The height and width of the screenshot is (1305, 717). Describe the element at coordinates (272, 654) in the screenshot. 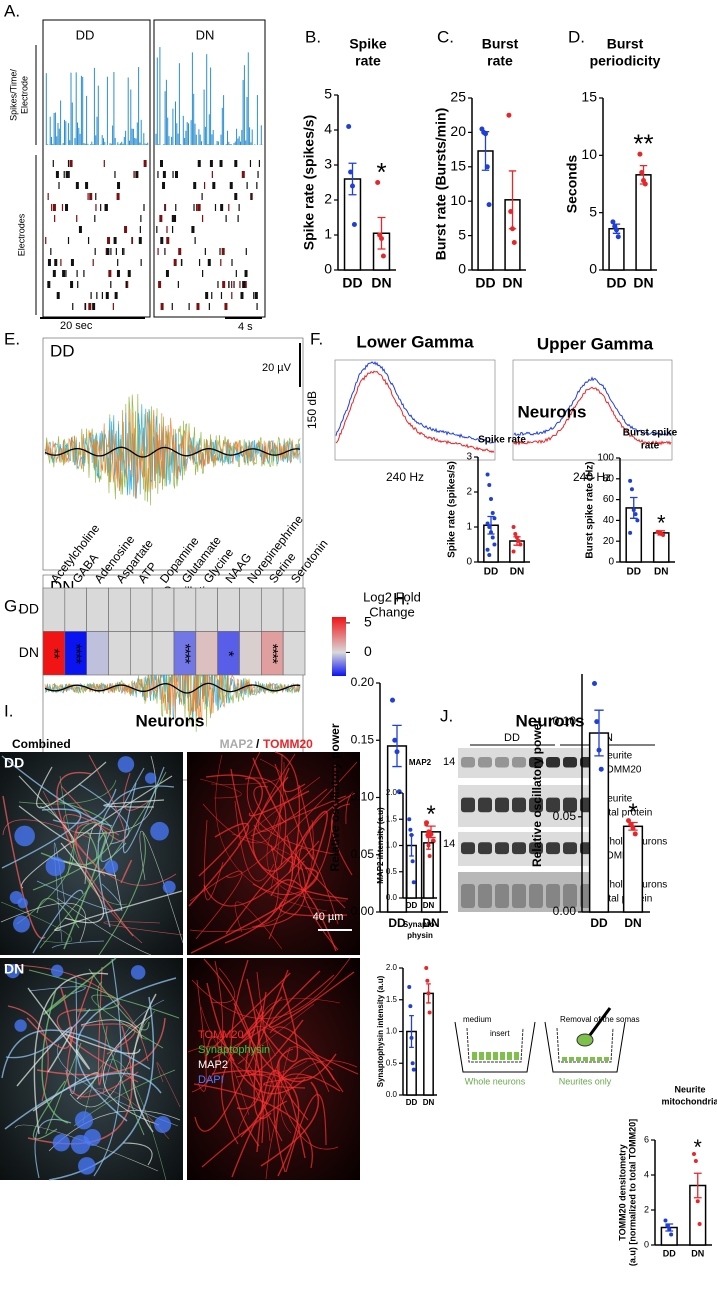

I see `significance: ****` at that location.